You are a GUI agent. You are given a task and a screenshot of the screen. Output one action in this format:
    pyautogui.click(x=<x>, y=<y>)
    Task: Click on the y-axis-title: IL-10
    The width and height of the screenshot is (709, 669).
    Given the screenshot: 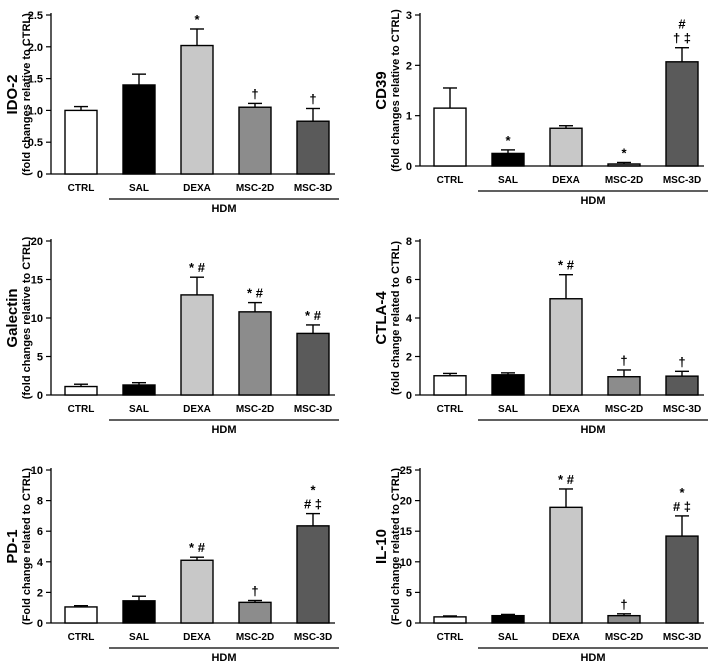 What is the action you would take?
    pyautogui.click(x=381, y=546)
    